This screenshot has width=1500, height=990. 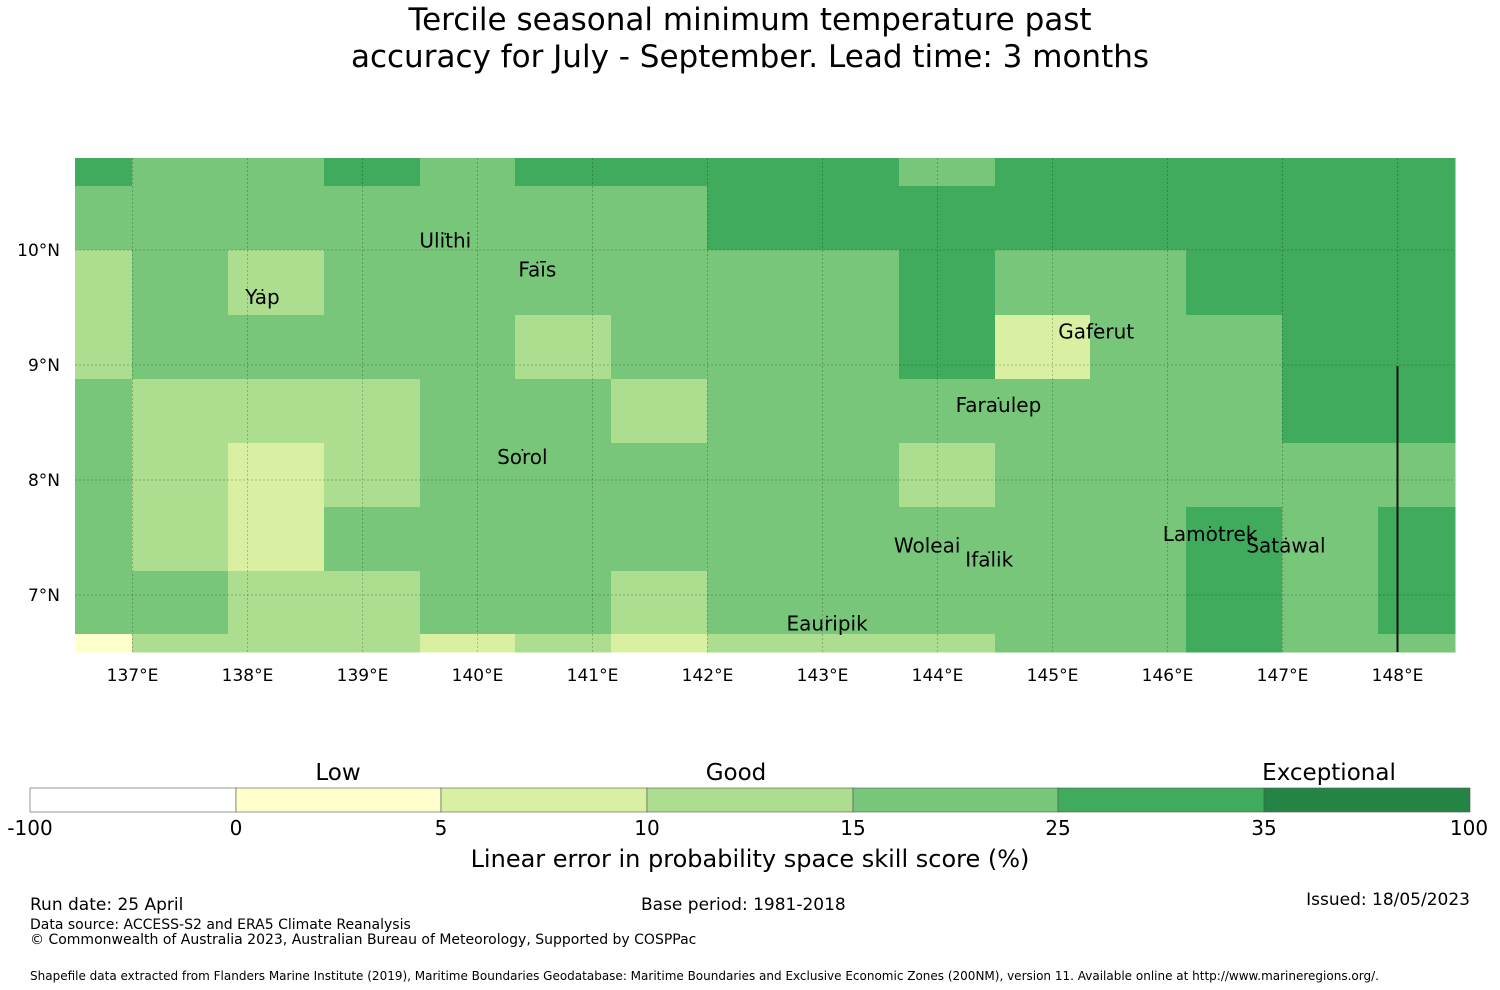 What do you see at coordinates (44, 596) in the screenshot?
I see `y-tick-label: 7°N` at bounding box center [44, 596].